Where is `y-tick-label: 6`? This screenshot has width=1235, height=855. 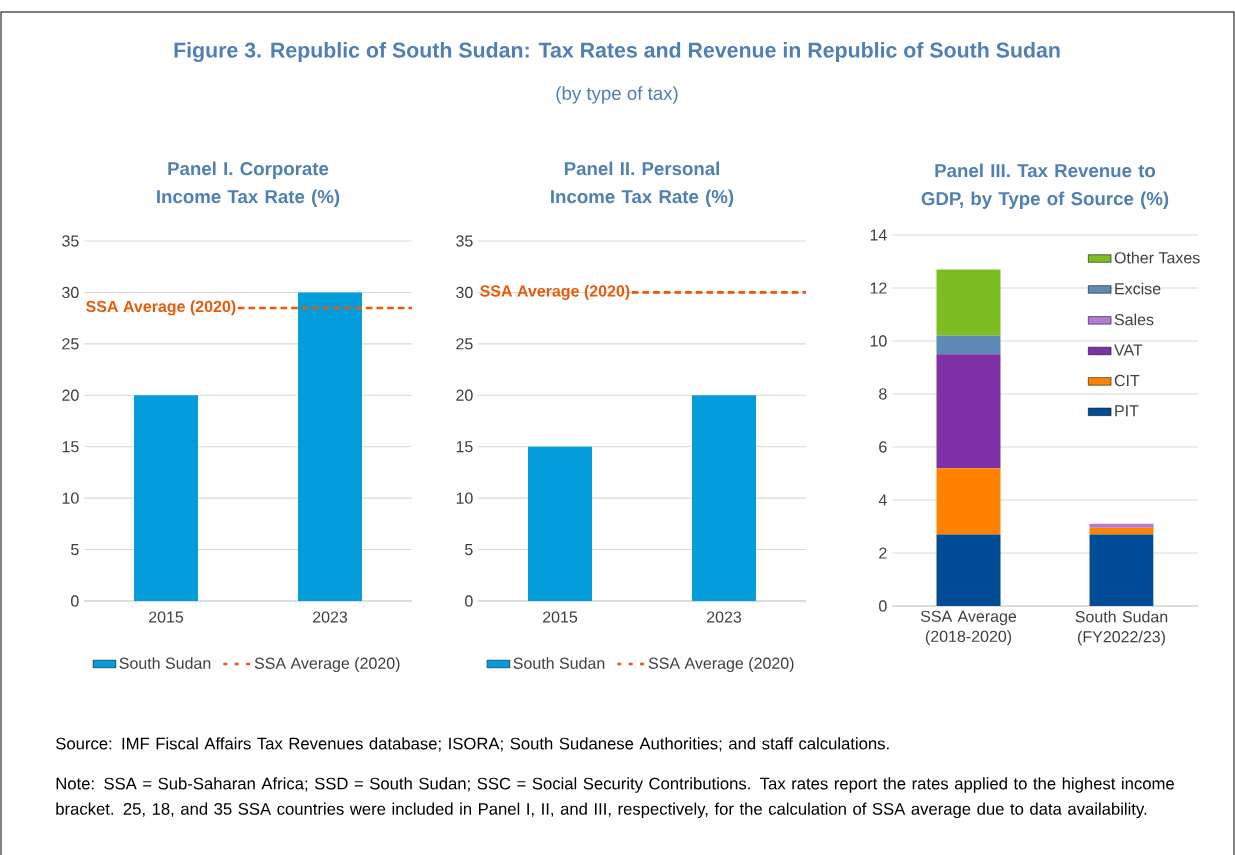 y-tick-label: 6 is located at coordinates (883, 447).